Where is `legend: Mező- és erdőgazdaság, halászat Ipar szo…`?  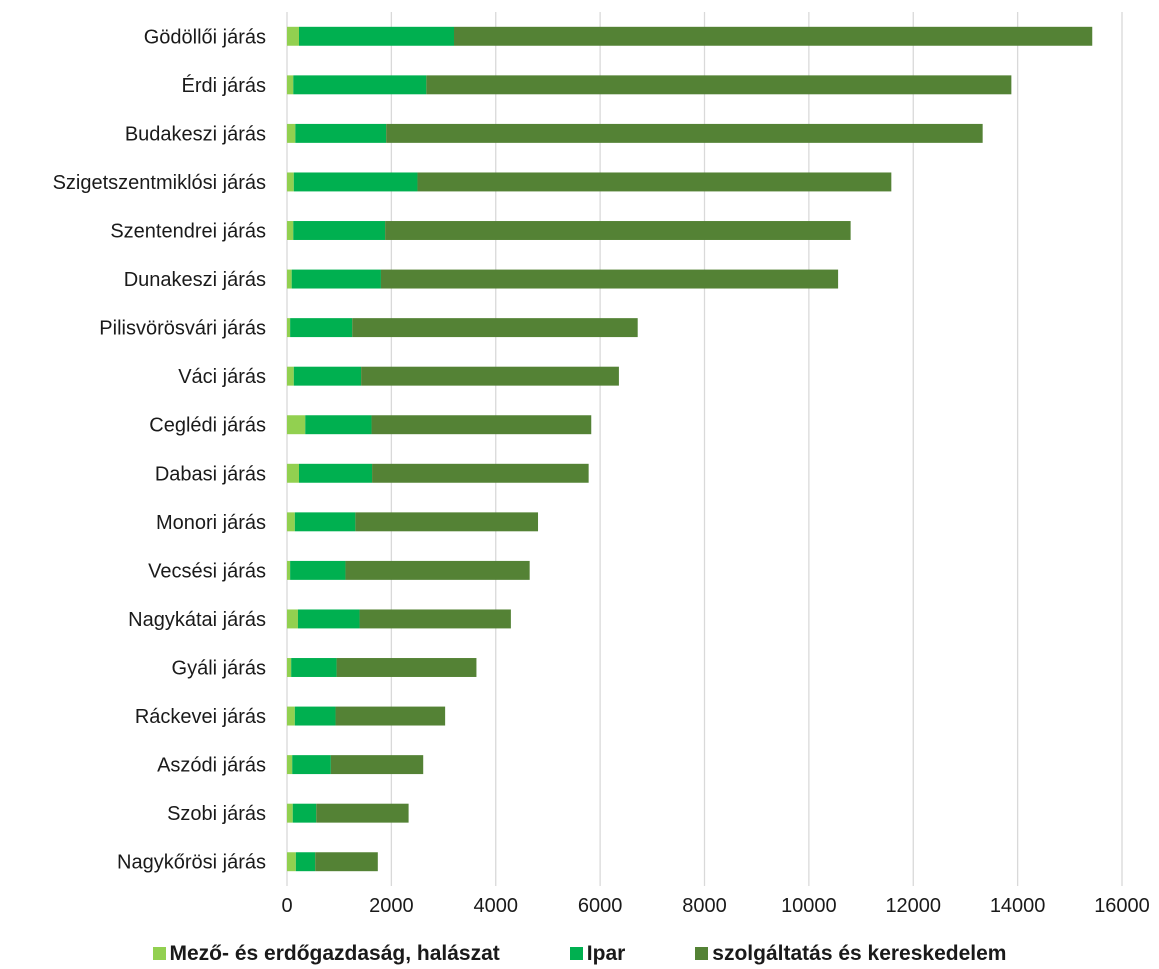
legend: Mező- és erdőgazdaság, halászat Ipar szo… is located at coordinates (579, 953).